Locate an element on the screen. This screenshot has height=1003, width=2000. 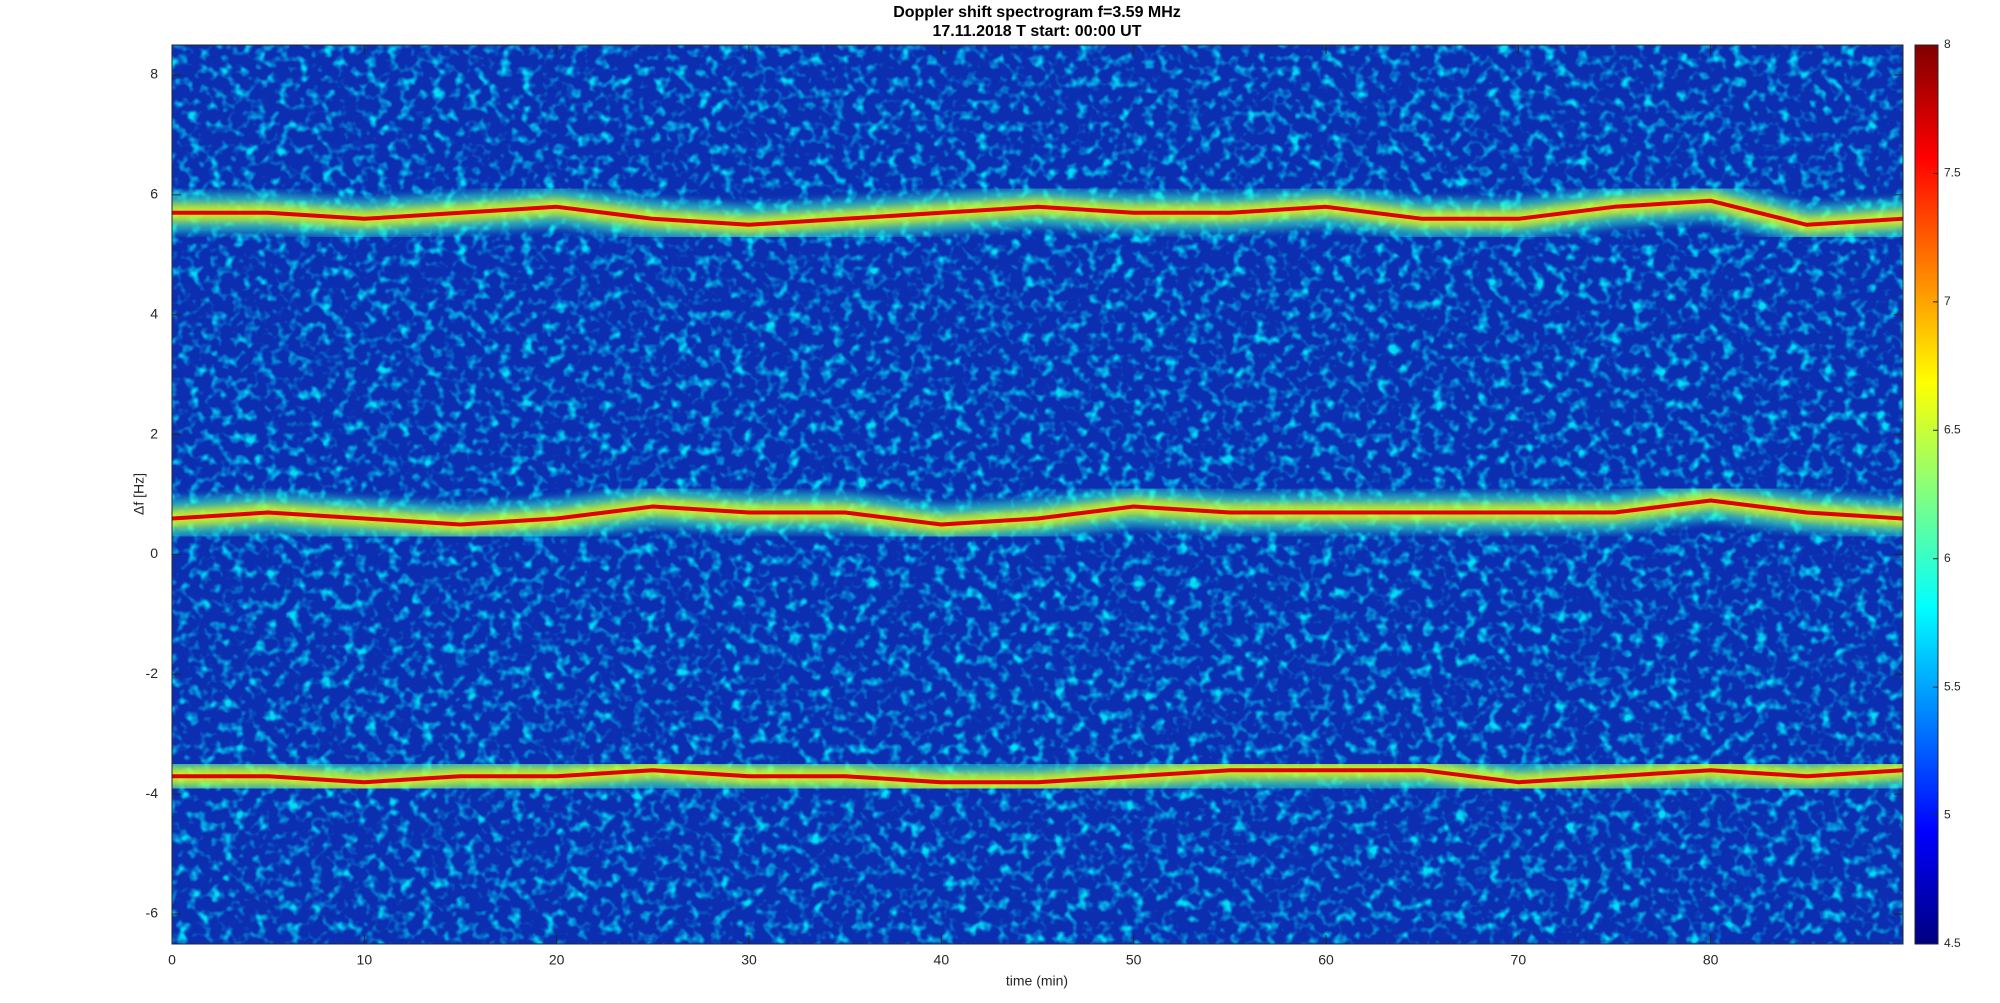
colorbar-tick-label: 6.5 is located at coordinates (1952, 429).